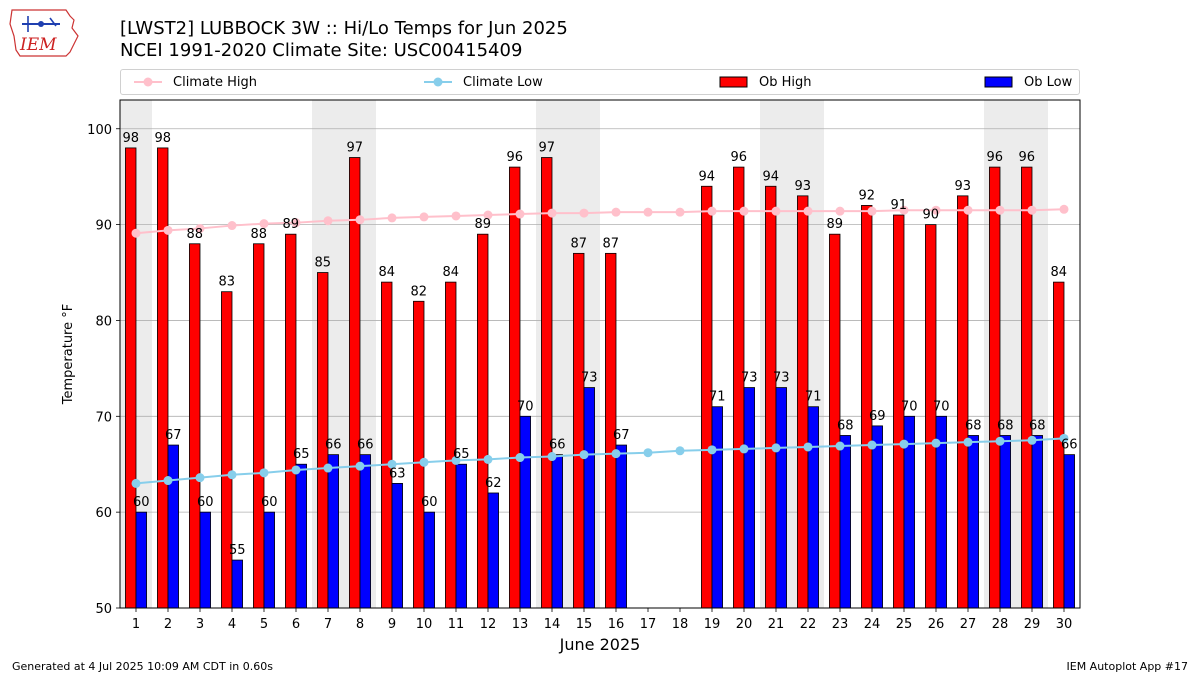 The image size is (1200, 675). I want to click on legend-swatch-ob-high, so click(733, 82).